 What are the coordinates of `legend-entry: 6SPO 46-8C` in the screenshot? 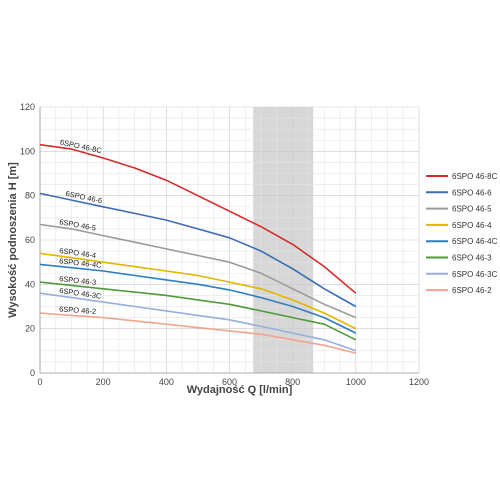 It's located at (475, 176).